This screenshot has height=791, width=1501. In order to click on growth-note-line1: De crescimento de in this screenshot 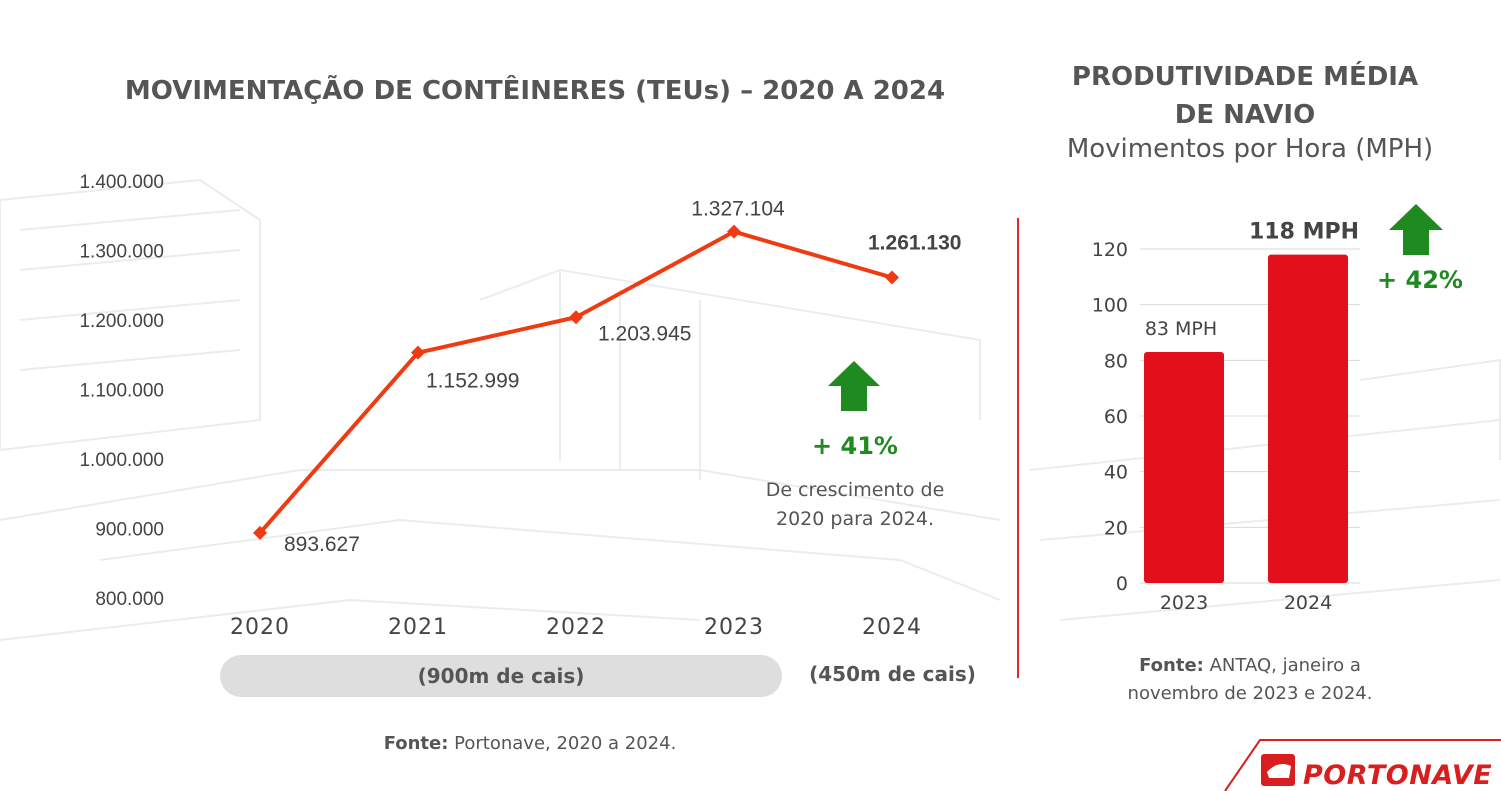, I will do `click(855, 490)`.